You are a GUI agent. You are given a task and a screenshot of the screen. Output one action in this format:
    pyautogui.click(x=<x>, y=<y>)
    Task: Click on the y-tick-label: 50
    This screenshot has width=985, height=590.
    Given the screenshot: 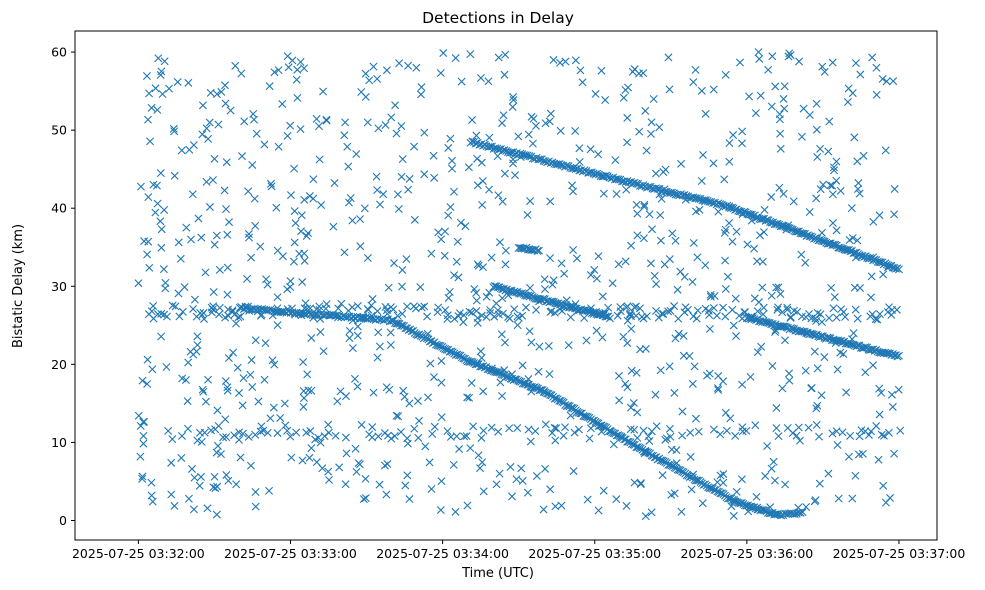 What is the action you would take?
    pyautogui.click(x=59, y=130)
    